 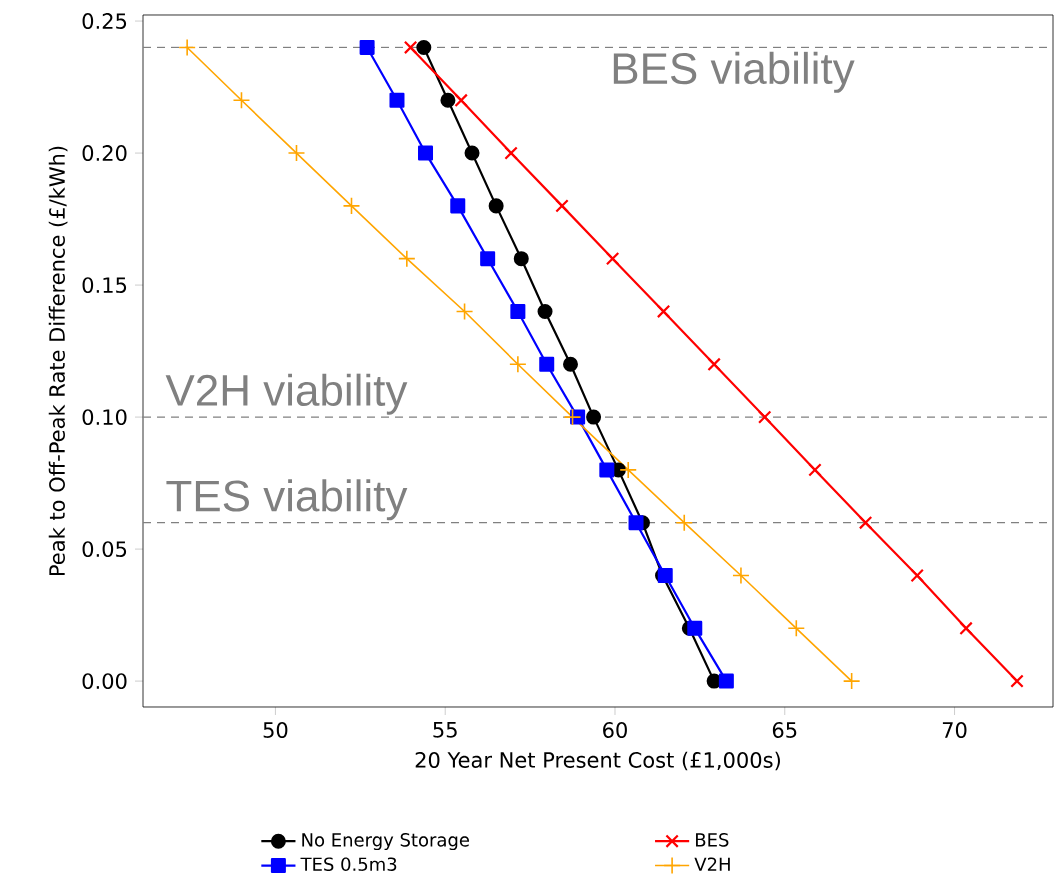 What do you see at coordinates (712, 864) in the screenshot?
I see `legend-label: V2H` at bounding box center [712, 864].